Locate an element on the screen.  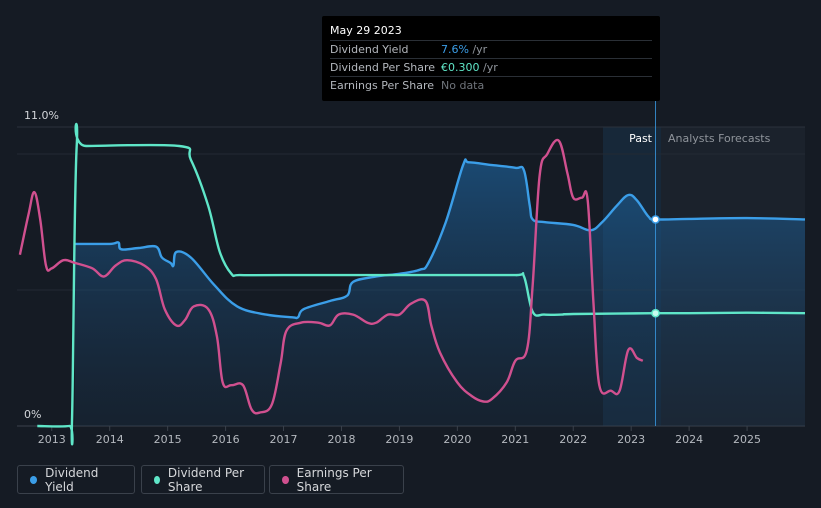
tooltip-row-dividend-per-share: Dividend Per Share €0.300 /yr is located at coordinates (491, 68).